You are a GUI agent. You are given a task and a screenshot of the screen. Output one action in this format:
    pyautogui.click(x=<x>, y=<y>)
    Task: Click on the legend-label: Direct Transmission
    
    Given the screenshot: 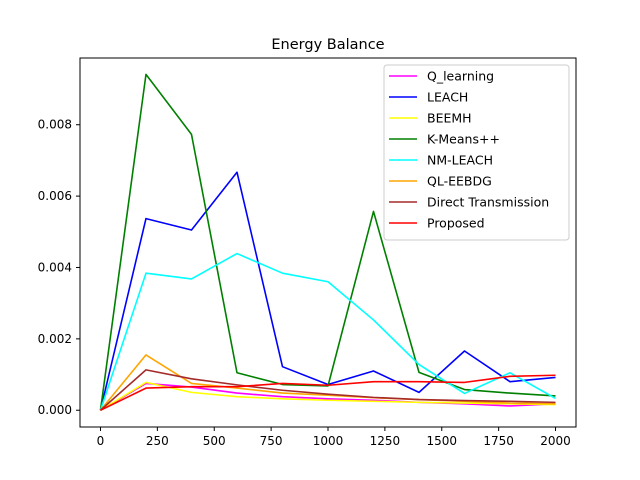 What is the action you would take?
    pyautogui.click(x=488, y=202)
    